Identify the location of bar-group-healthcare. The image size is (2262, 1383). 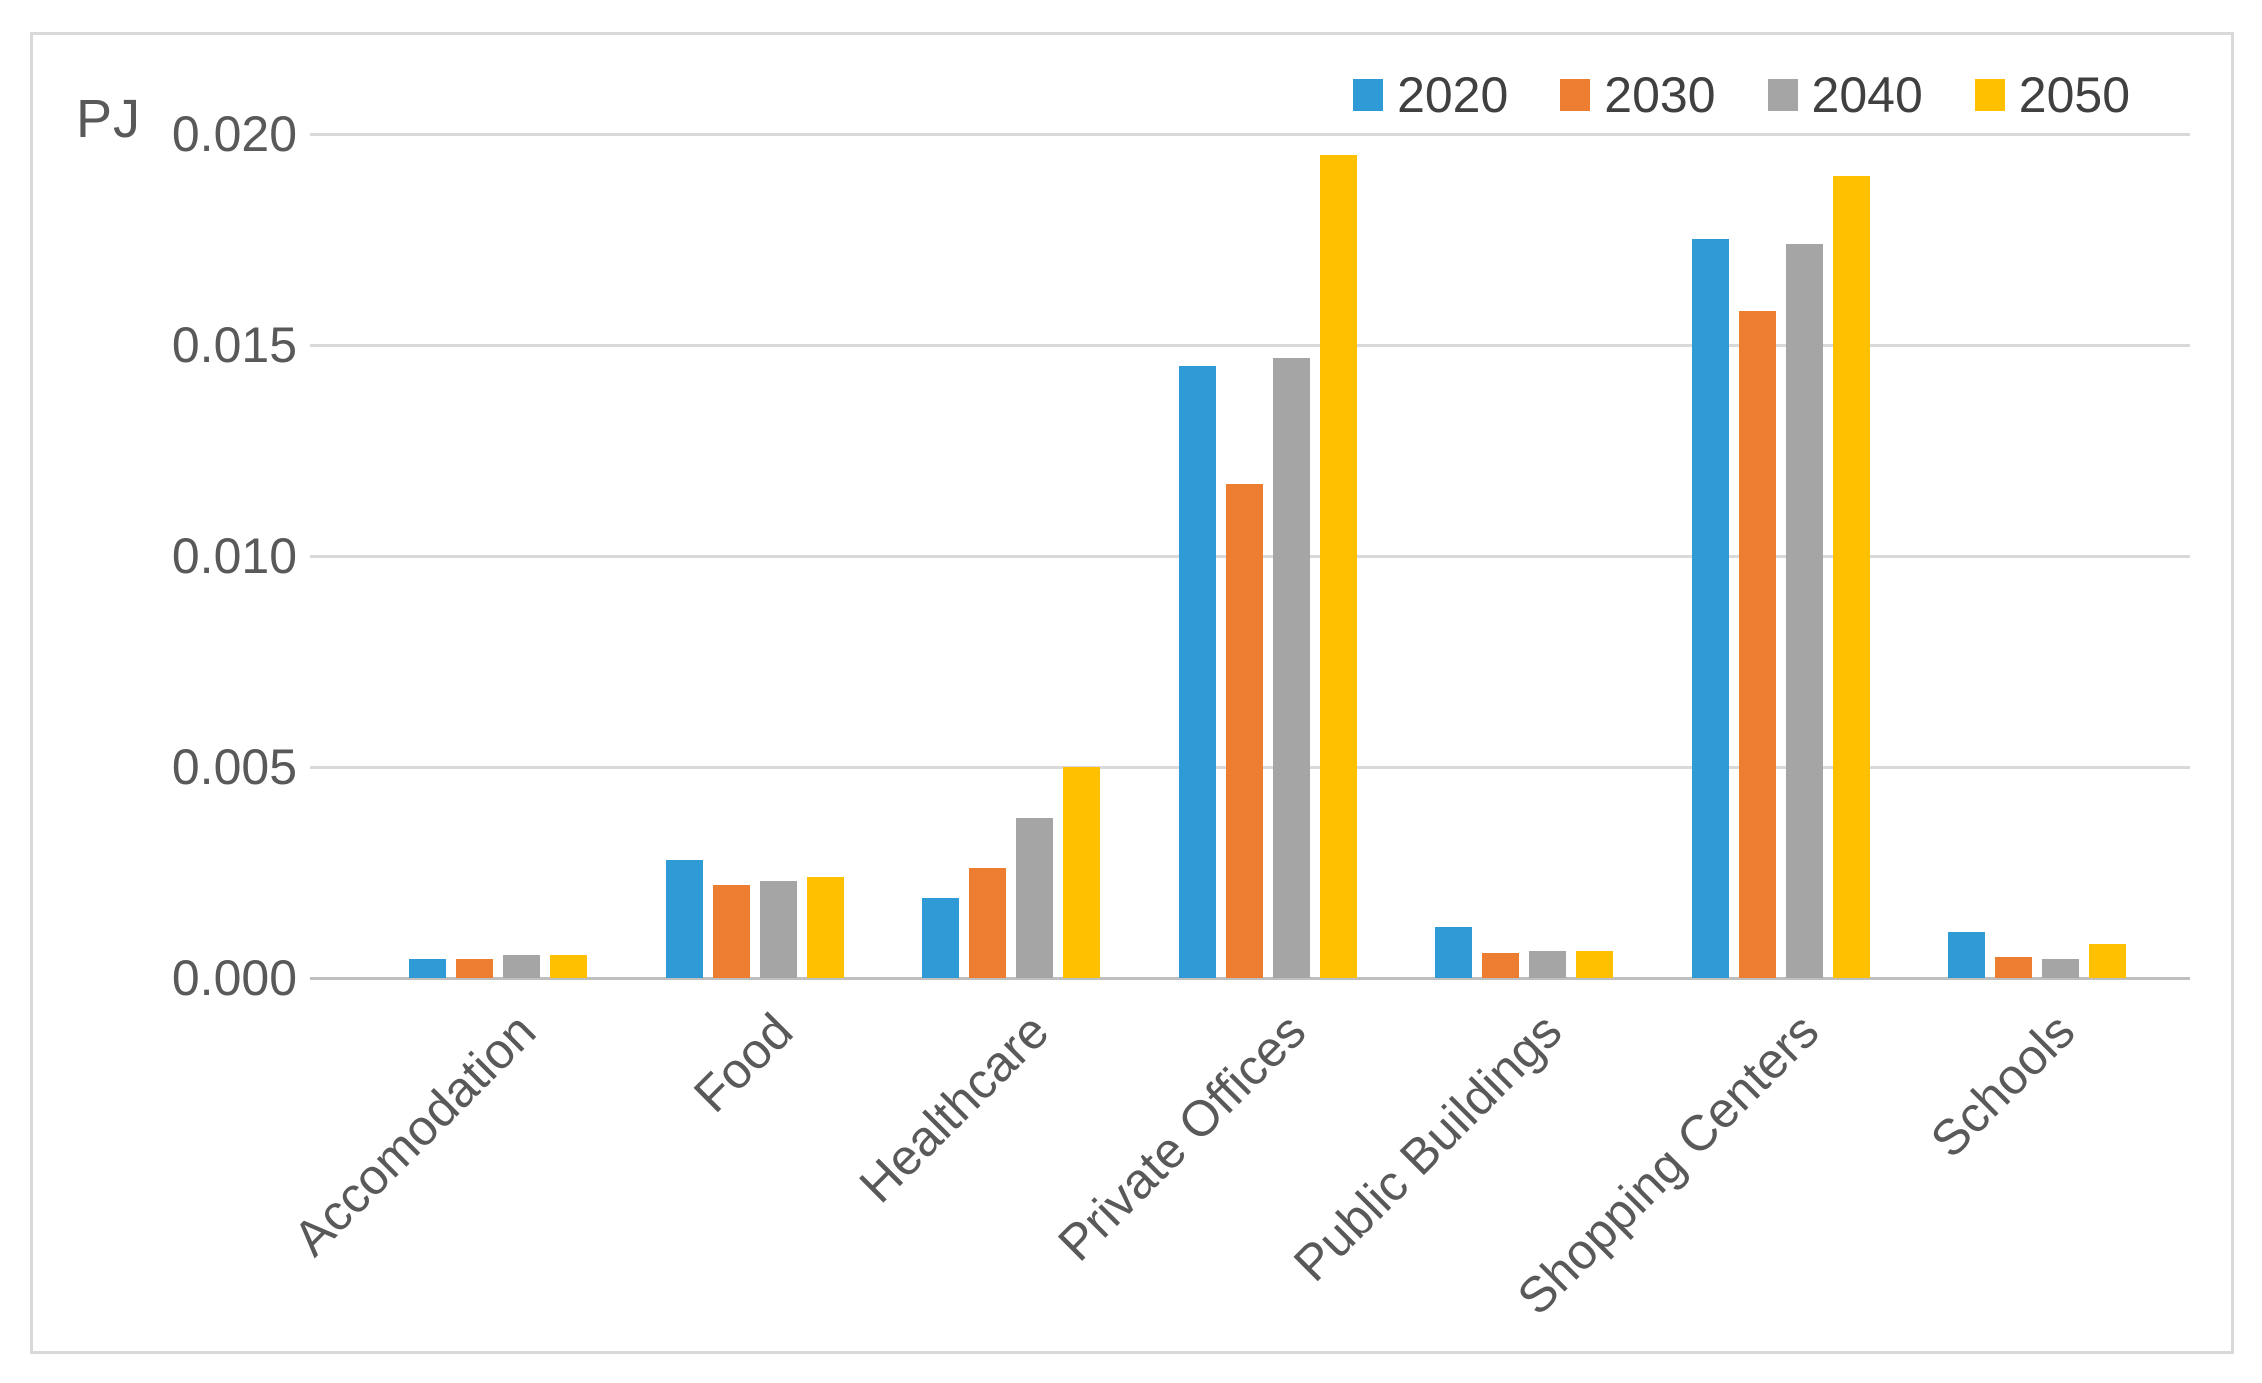
(1011, 872).